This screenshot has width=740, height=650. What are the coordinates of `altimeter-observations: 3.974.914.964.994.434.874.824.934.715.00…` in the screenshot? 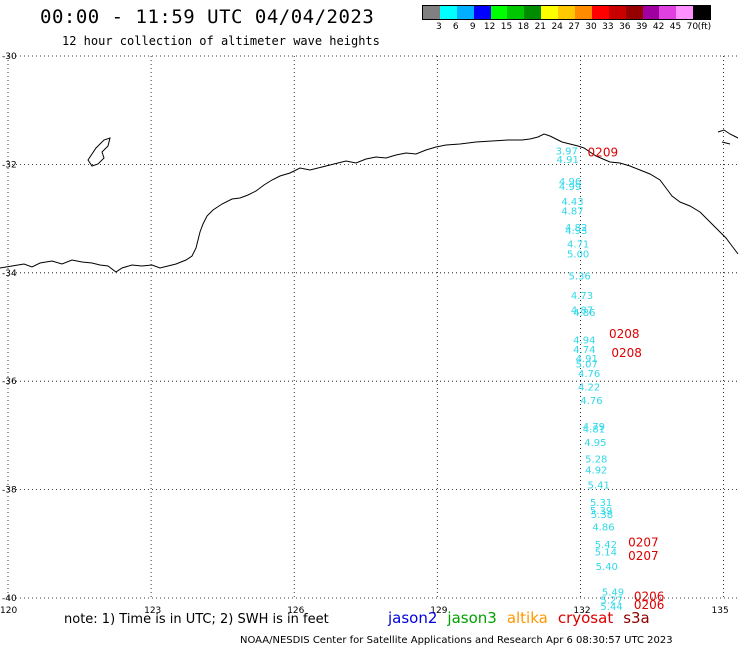 It's located at (610, 379).